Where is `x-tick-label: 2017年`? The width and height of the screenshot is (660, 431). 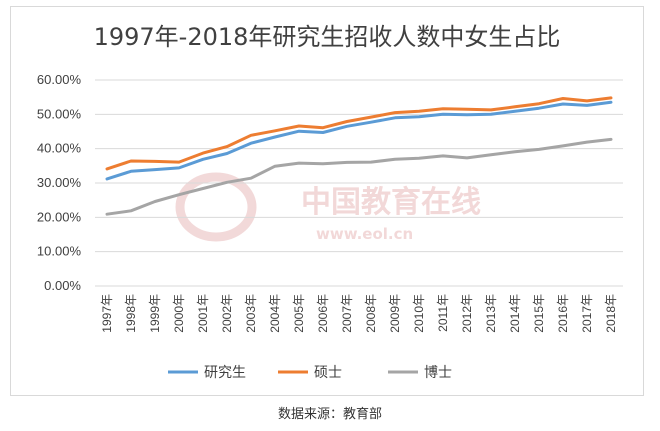 x-tick-label: 2017年 is located at coordinates (587, 313).